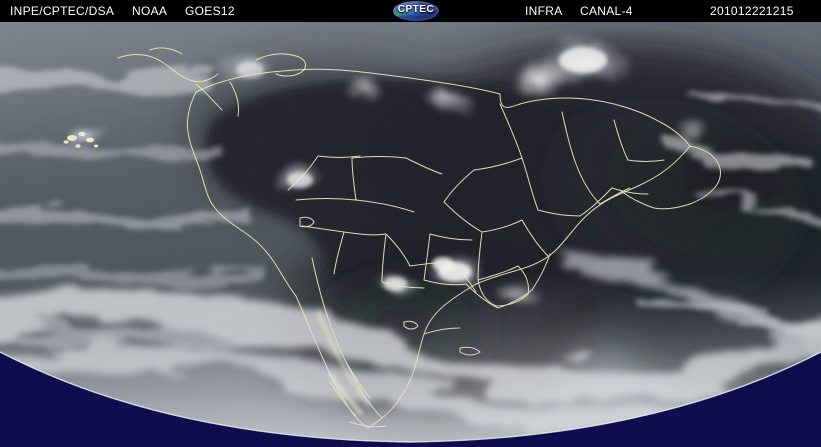 This screenshot has width=821, height=447. I want to click on header-timestamp: 201012221215, so click(752, 11).